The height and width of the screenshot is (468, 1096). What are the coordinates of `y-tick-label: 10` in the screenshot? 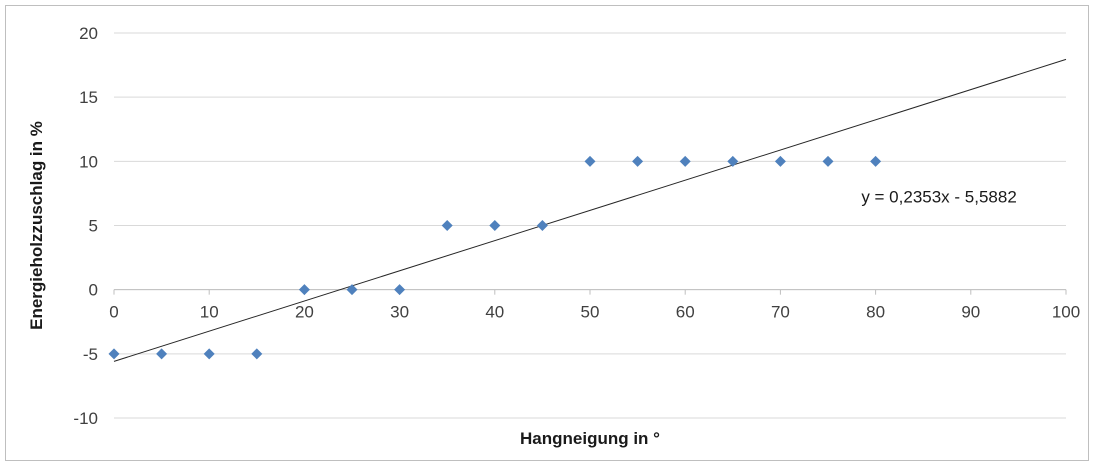 It's located at (88, 161).